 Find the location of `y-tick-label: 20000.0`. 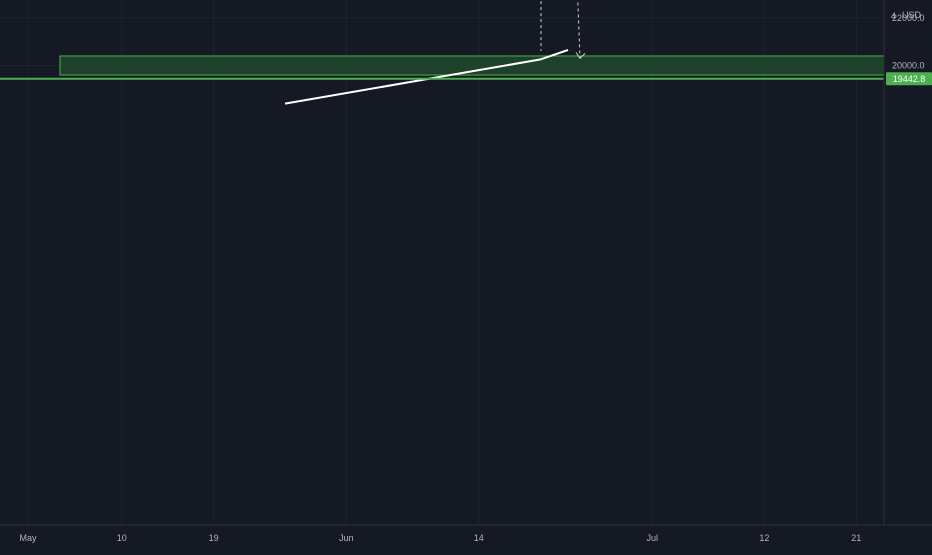

y-tick-label: 20000.0 is located at coordinates (908, 66).